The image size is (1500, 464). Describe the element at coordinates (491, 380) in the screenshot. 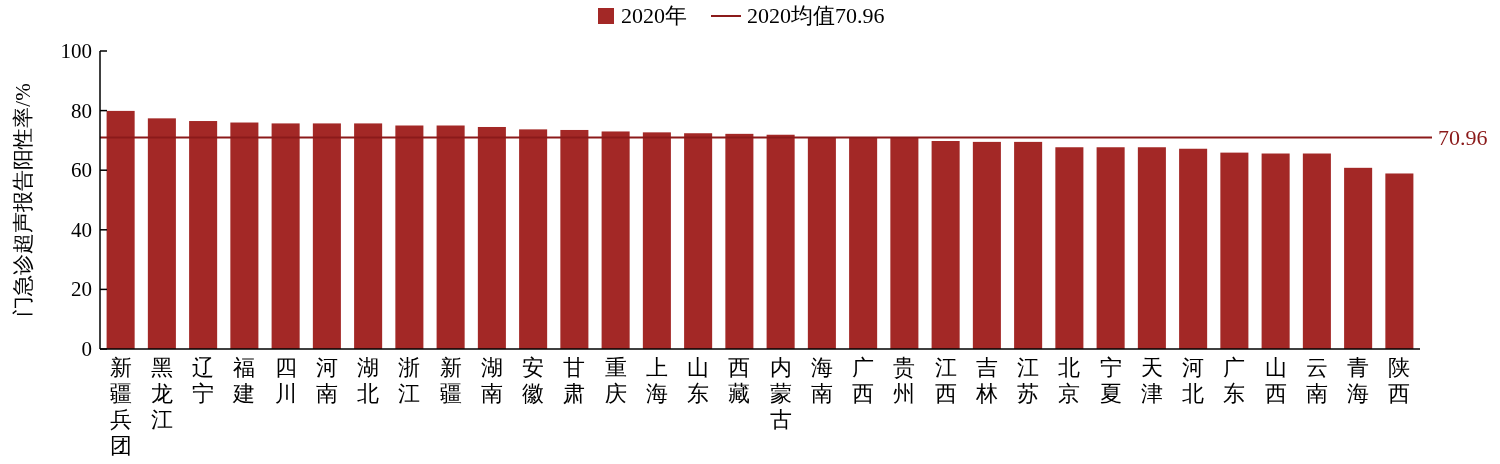

I see `x-tick-label: 湖南` at that location.